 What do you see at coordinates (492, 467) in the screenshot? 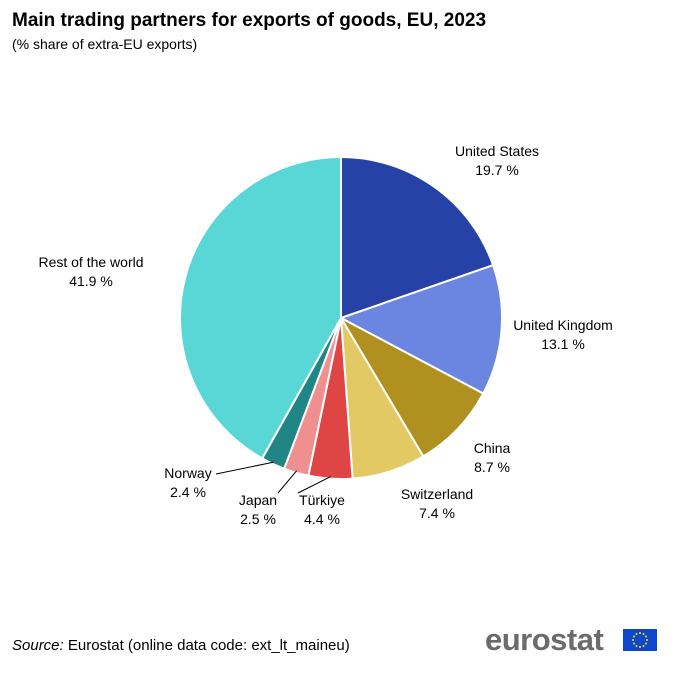
I see `label-value-china: 8.7 %` at bounding box center [492, 467].